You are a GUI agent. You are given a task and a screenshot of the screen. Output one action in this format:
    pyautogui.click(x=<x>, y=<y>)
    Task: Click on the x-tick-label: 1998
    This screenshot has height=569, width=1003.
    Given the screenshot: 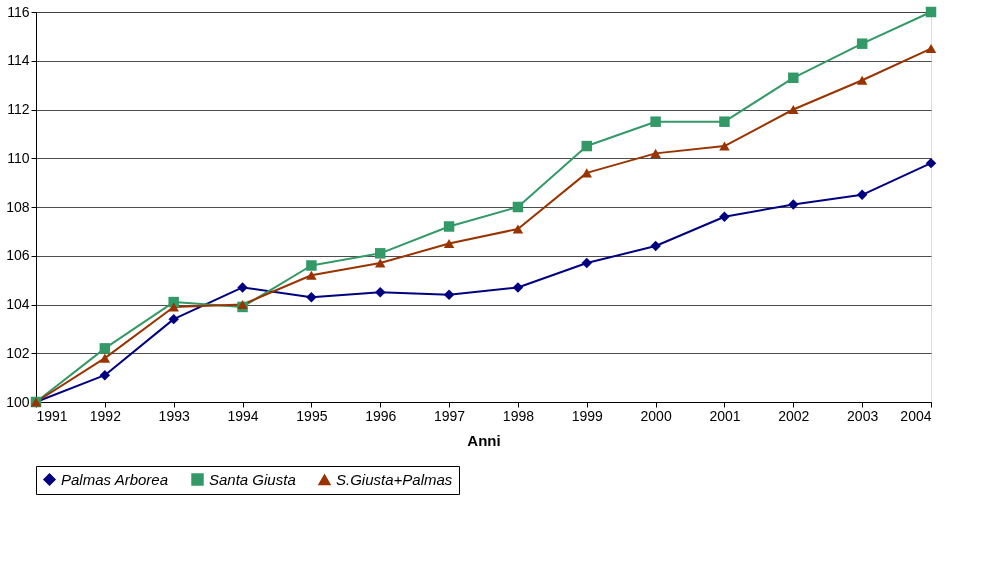 What is the action you would take?
    pyautogui.click(x=518, y=415)
    